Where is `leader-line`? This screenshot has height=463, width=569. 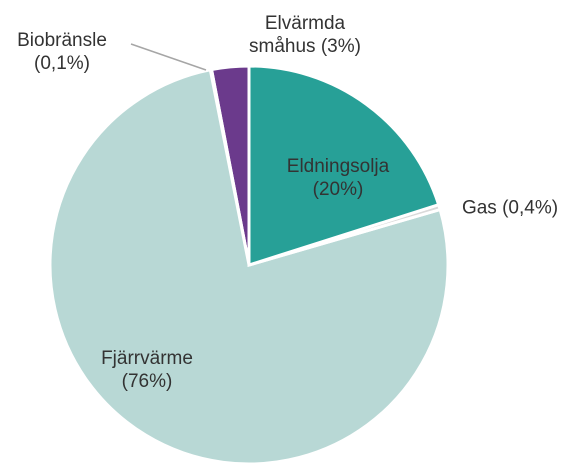 leader-line is located at coordinates (168, 57).